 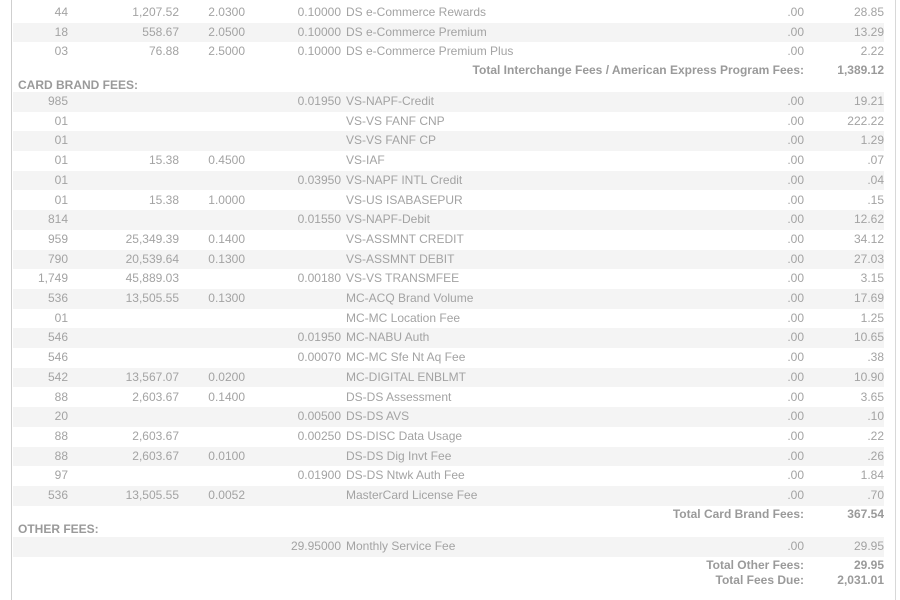 What do you see at coordinates (868, 12) in the screenshot?
I see `fee-total: 28.85` at bounding box center [868, 12].